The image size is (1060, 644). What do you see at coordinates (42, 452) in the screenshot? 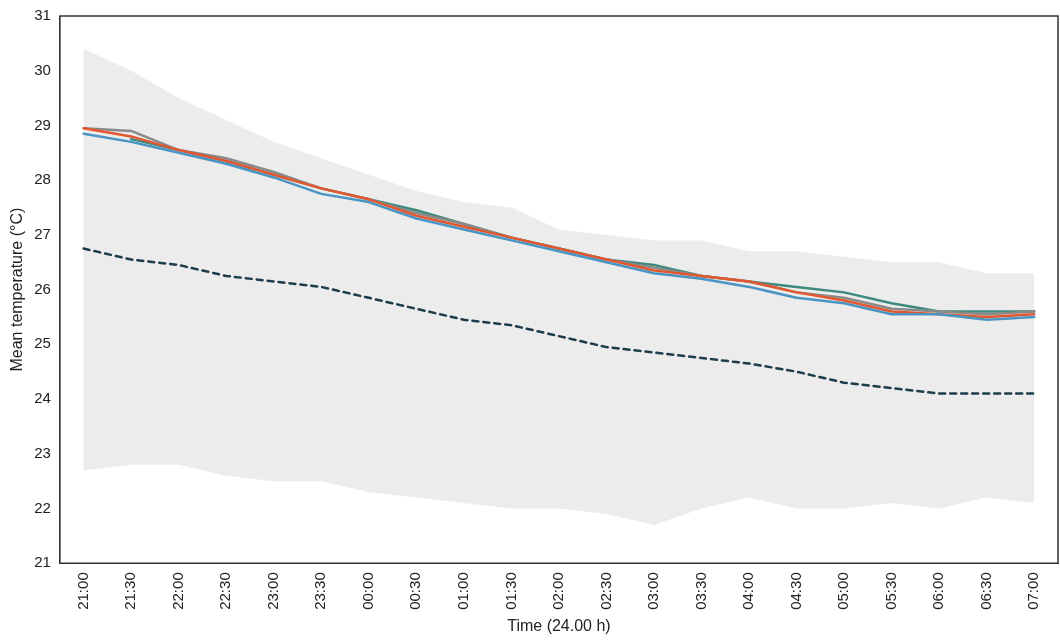
I see `y-tick-label: 23` at bounding box center [42, 452].